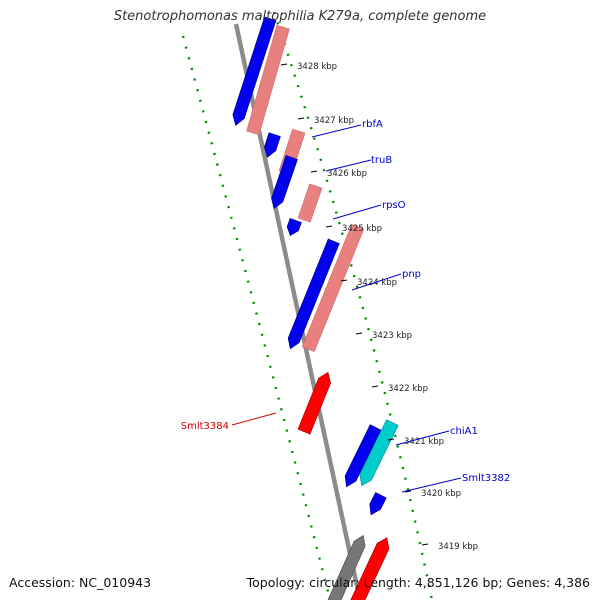  What do you see at coordinates (317, 67) in the screenshot?
I see `tick-label: 3428 kbp` at bounding box center [317, 67].